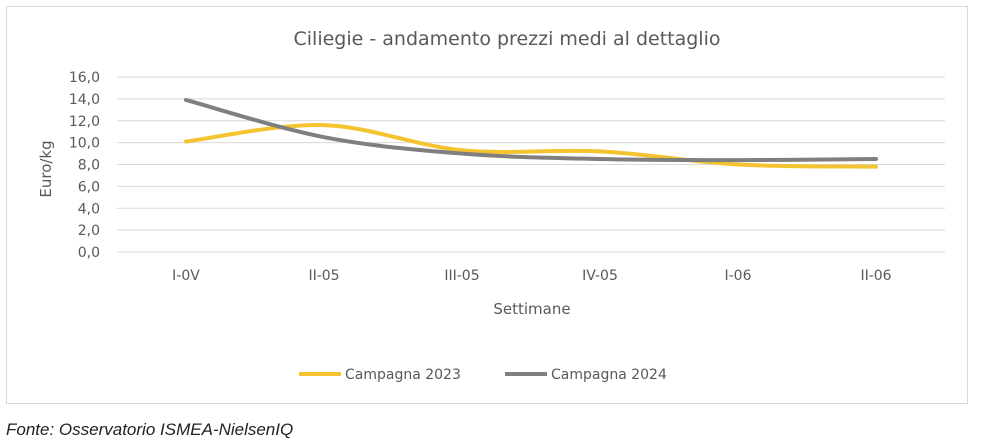 The image size is (984, 447). I want to click on x-tick-label: I-0V, so click(186, 276).